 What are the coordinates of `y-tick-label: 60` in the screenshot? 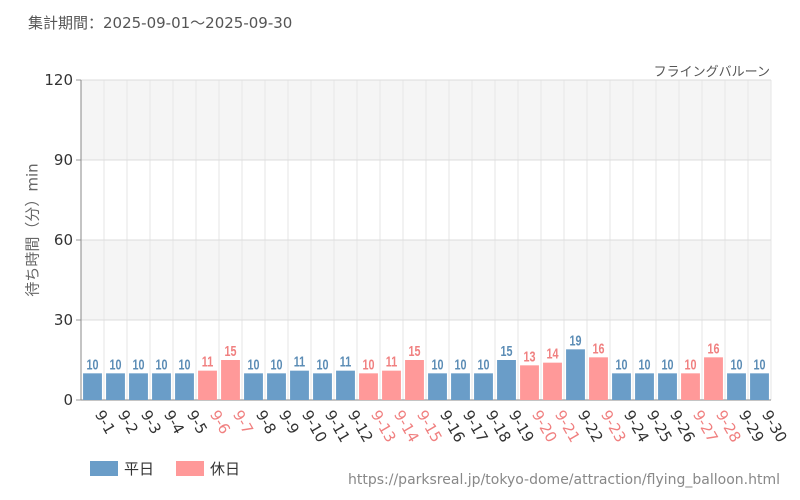 It's located at (63, 240).